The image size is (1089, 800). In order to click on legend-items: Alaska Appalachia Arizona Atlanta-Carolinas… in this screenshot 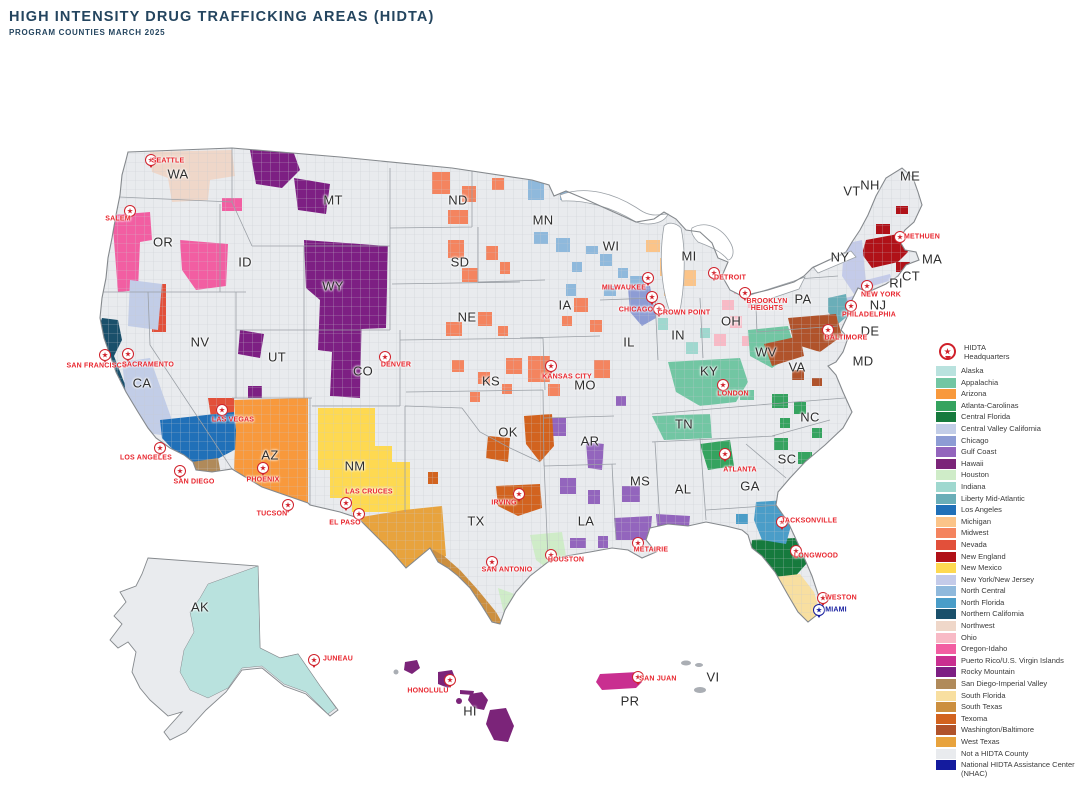, I will do `click(1012, 572)`.